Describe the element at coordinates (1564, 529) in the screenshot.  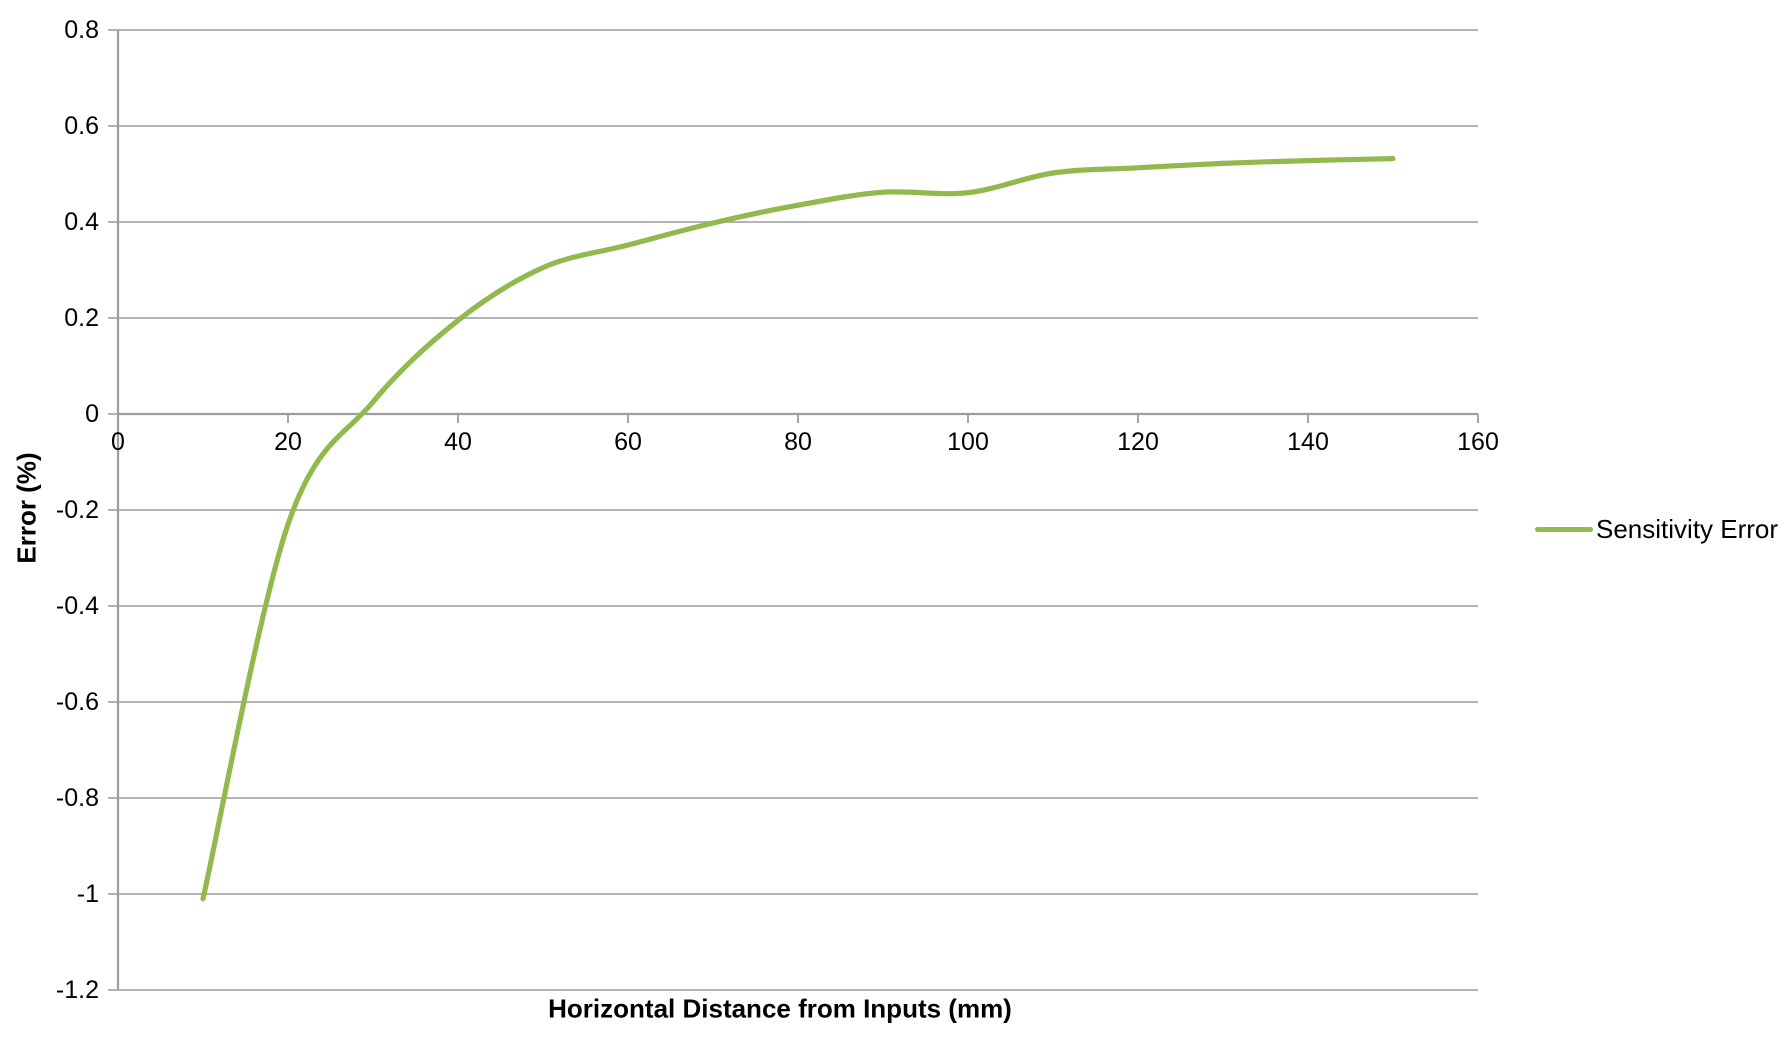
I see `legend-line-icon` at that location.